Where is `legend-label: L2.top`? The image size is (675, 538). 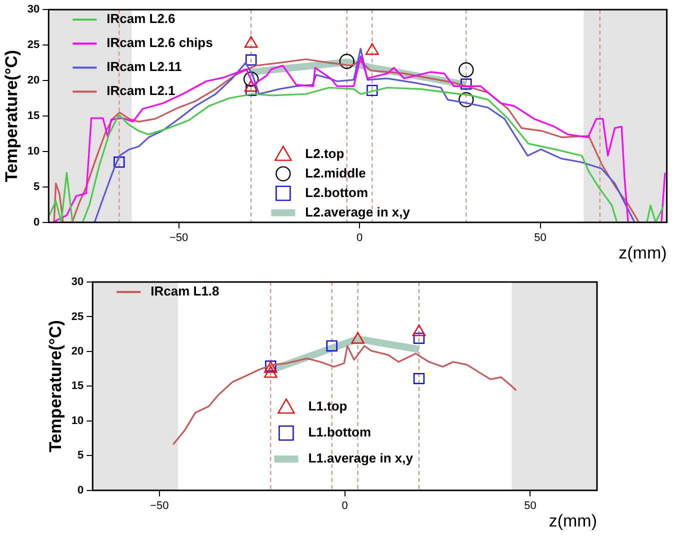 legend-label: L2.top is located at coordinates (324, 153).